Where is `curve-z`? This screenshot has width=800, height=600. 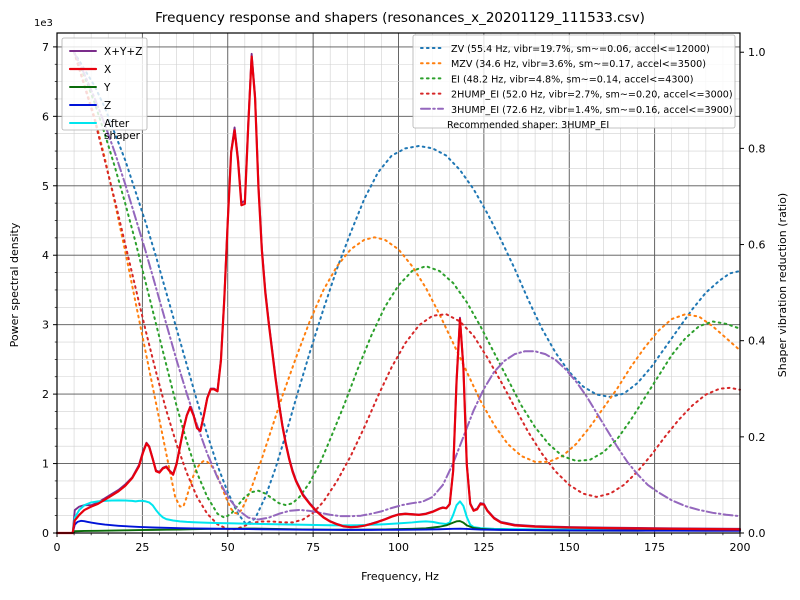 curve-z is located at coordinates (398, 526).